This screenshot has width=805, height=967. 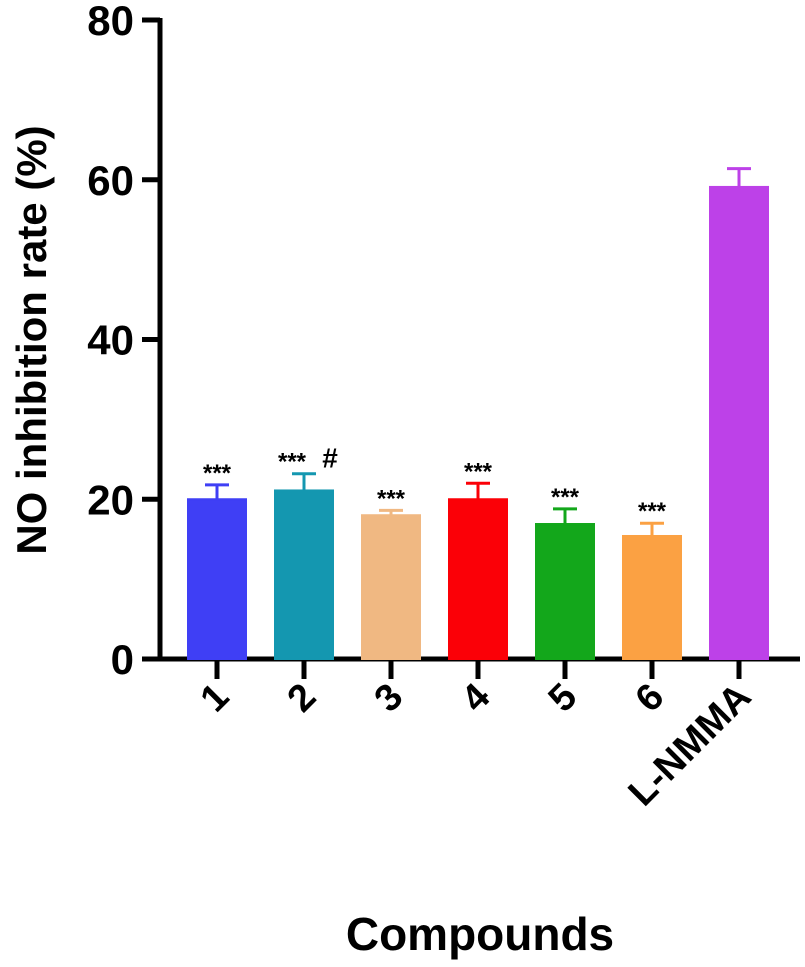 What do you see at coordinates (110, 340) in the screenshot?
I see `y-tick-label: 40` at bounding box center [110, 340].